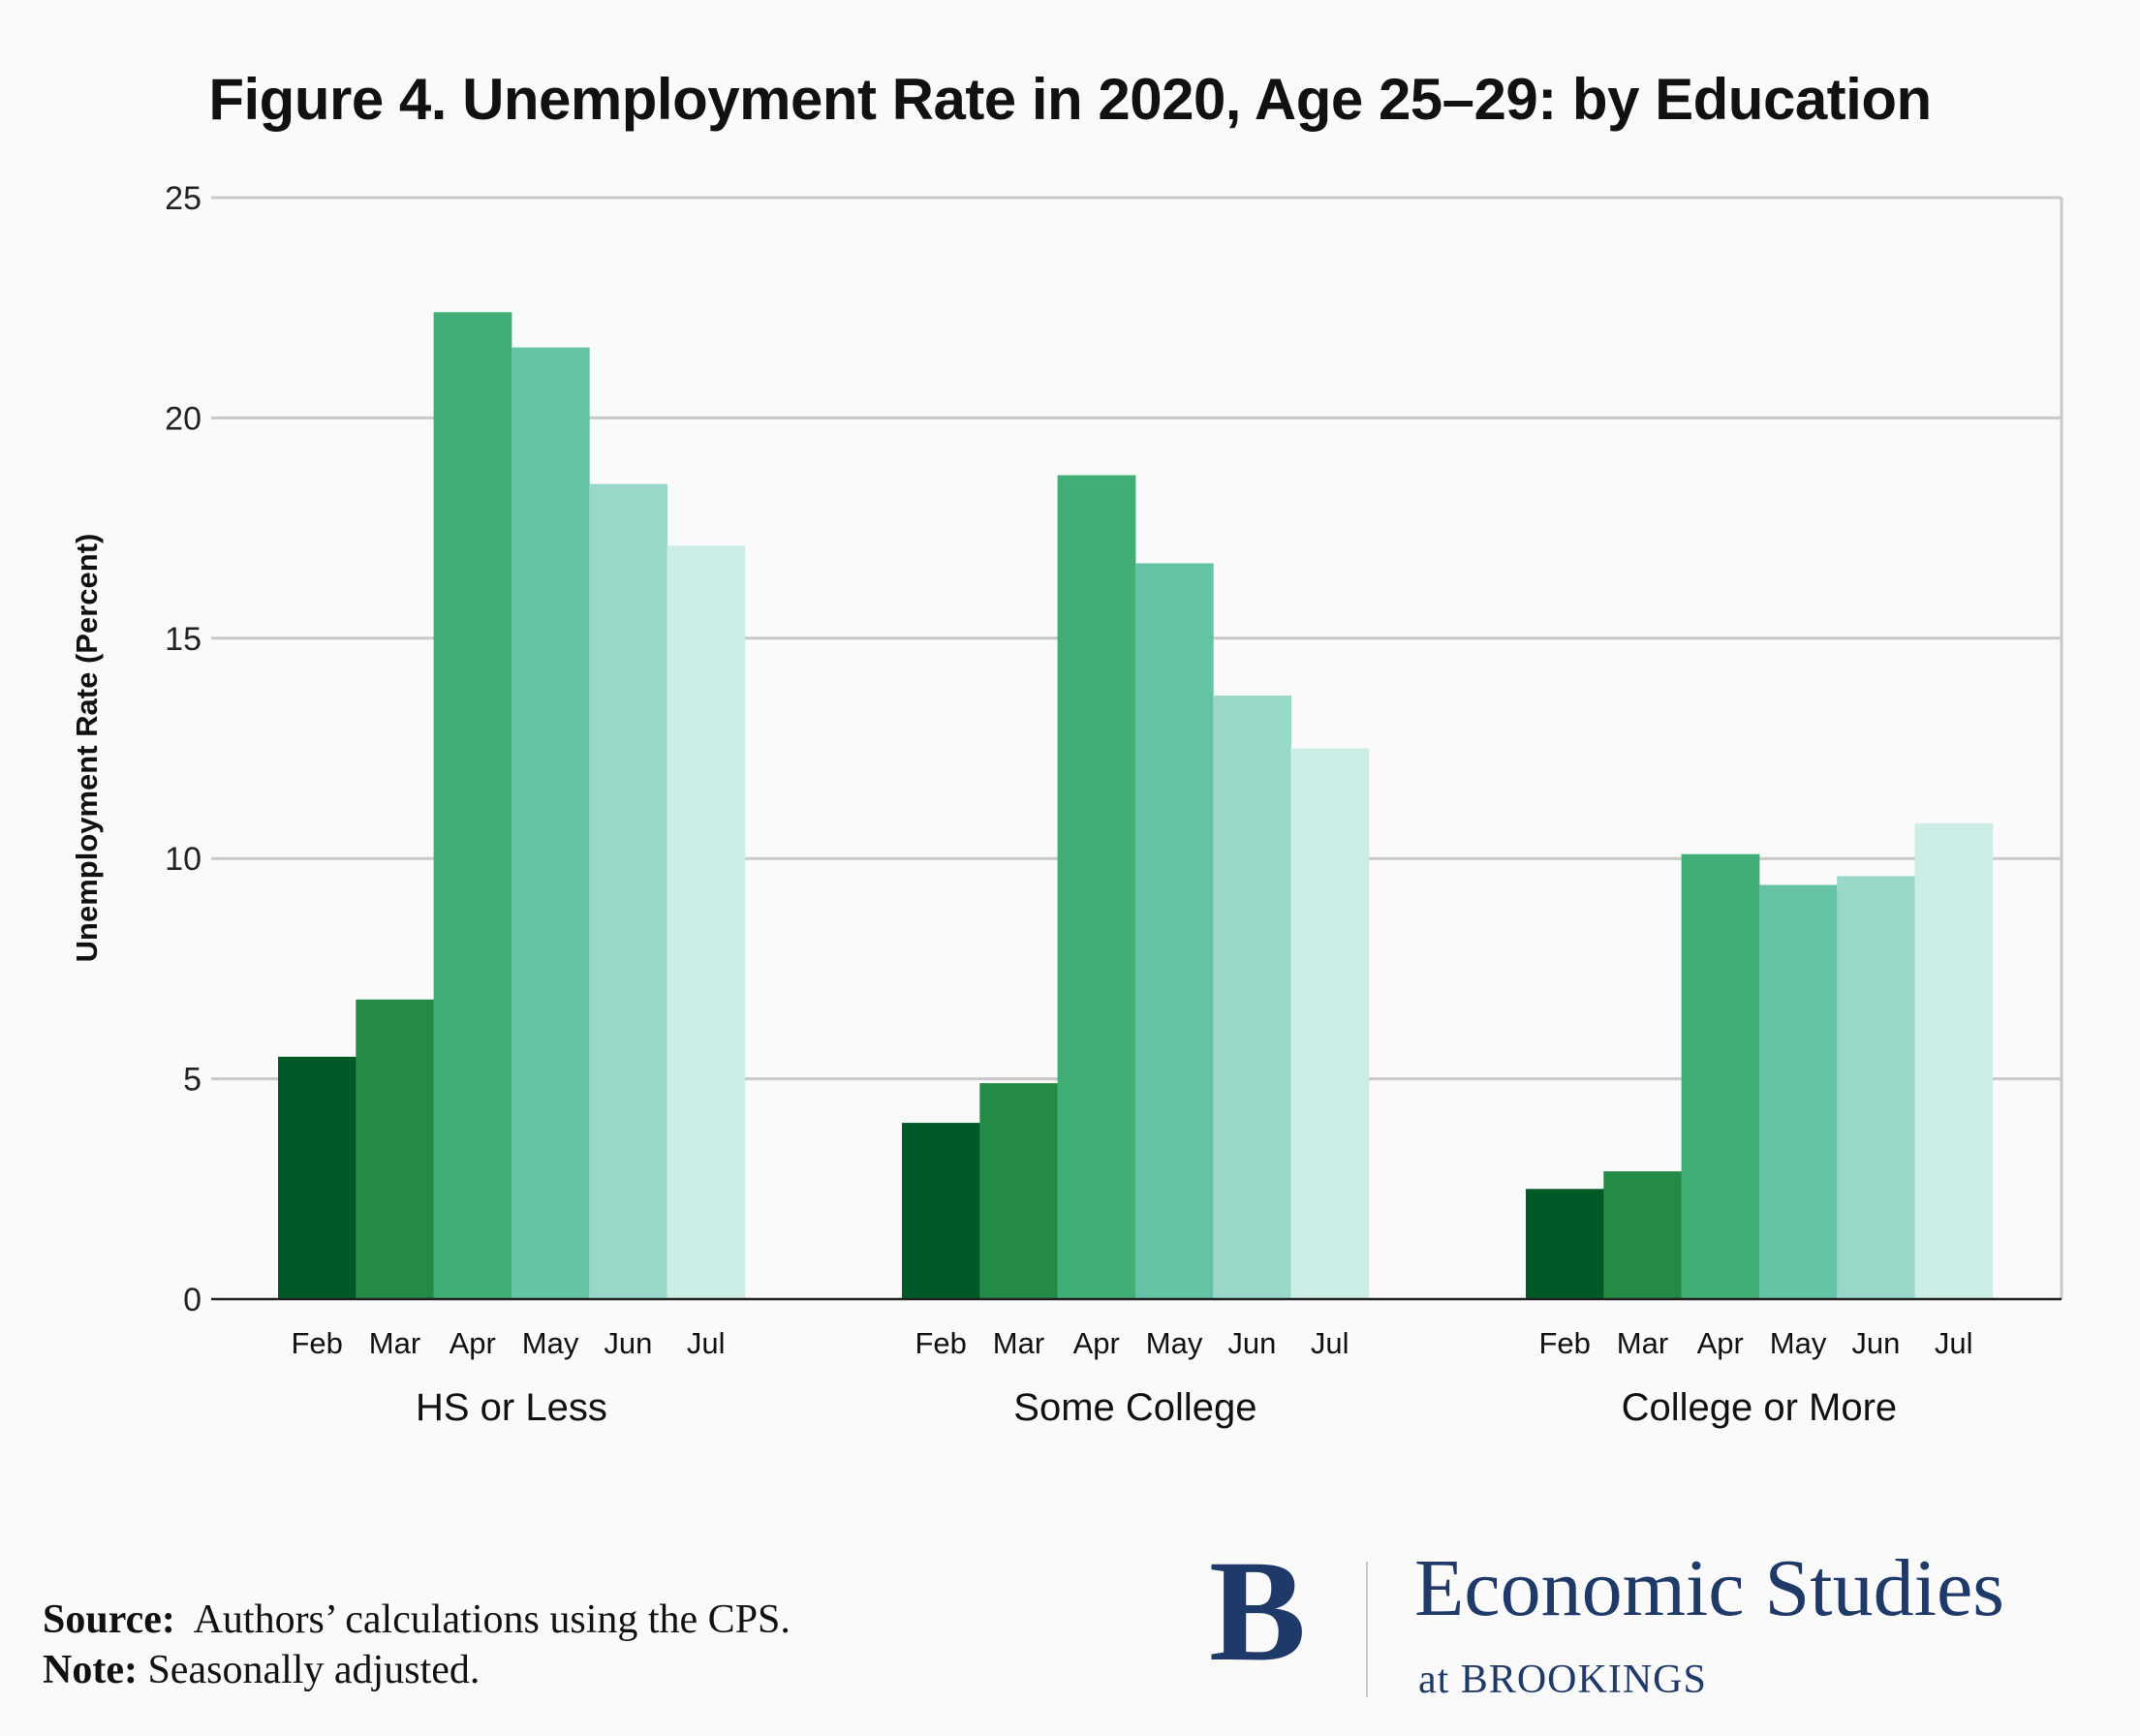  Describe the element at coordinates (1562, 1680) in the screenshot. I see `logo-subtitle: at BROOKINGS` at that location.